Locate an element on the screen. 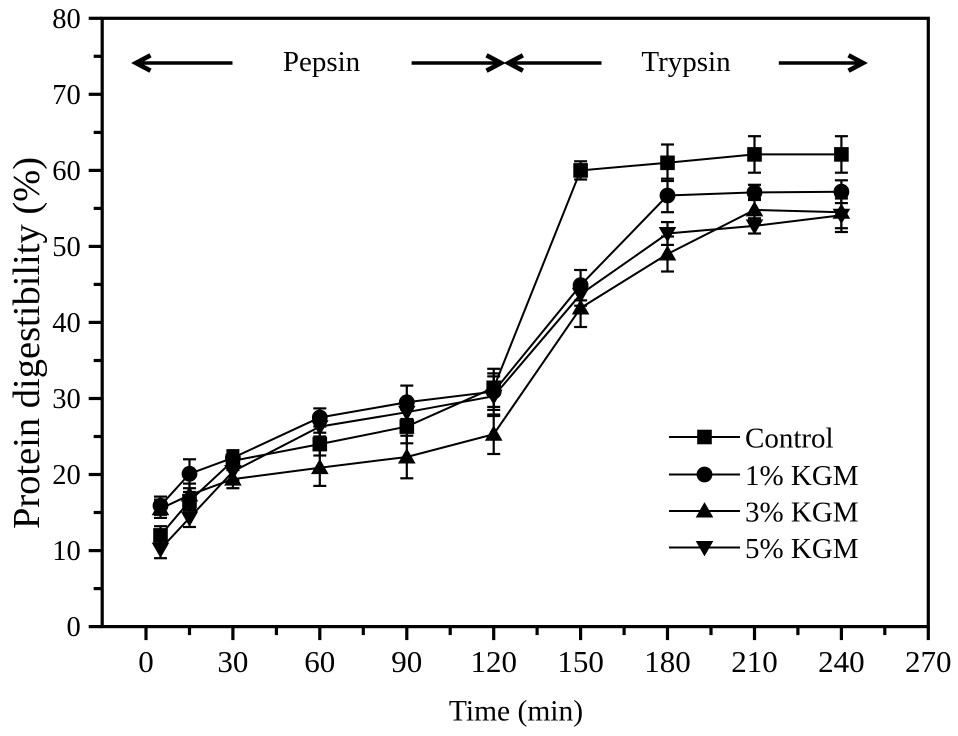 Image resolution: width=958 pixels, height=736 pixels. svg-text: Time (min) is located at coordinates (516, 712).